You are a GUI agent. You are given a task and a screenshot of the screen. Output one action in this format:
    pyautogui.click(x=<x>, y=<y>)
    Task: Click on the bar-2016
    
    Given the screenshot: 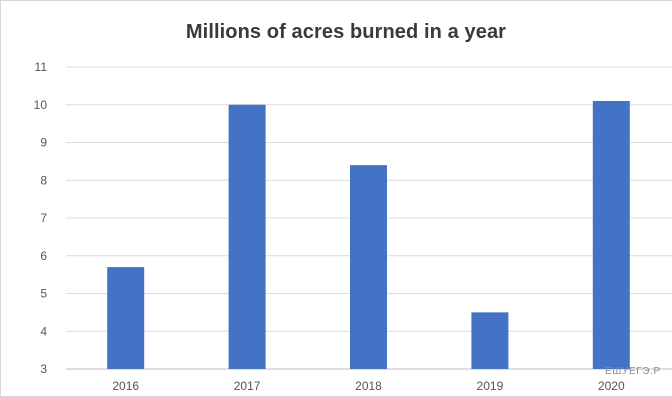 What is the action you would take?
    pyautogui.click(x=126, y=318)
    